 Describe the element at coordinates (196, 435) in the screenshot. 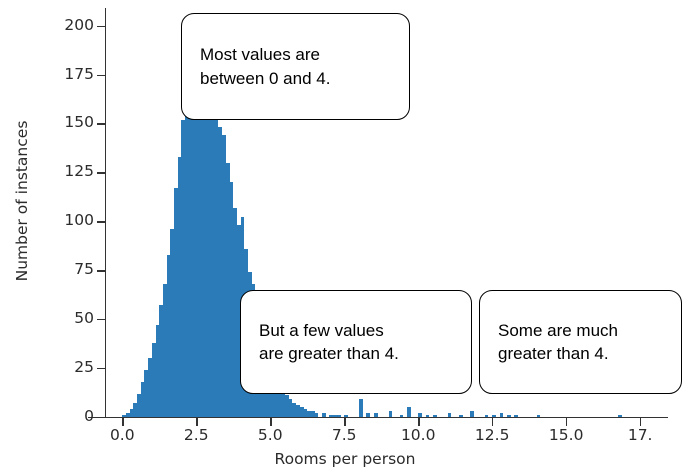

I see `x-tick-label: 2.5` at that location.